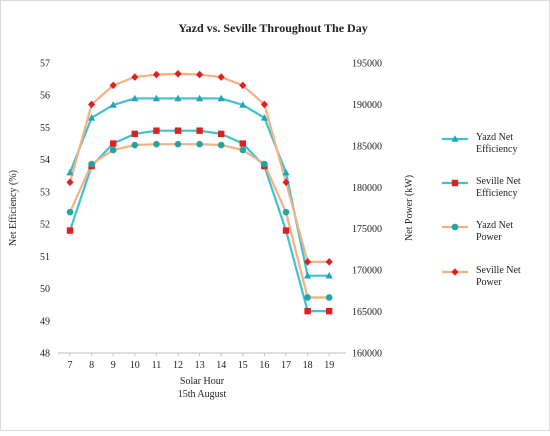 Image resolution: width=550 pixels, height=436 pixels. I want to click on left-axis-ticks: 48 49 50 51 52 53 54 55 56 57, so click(45, 209).